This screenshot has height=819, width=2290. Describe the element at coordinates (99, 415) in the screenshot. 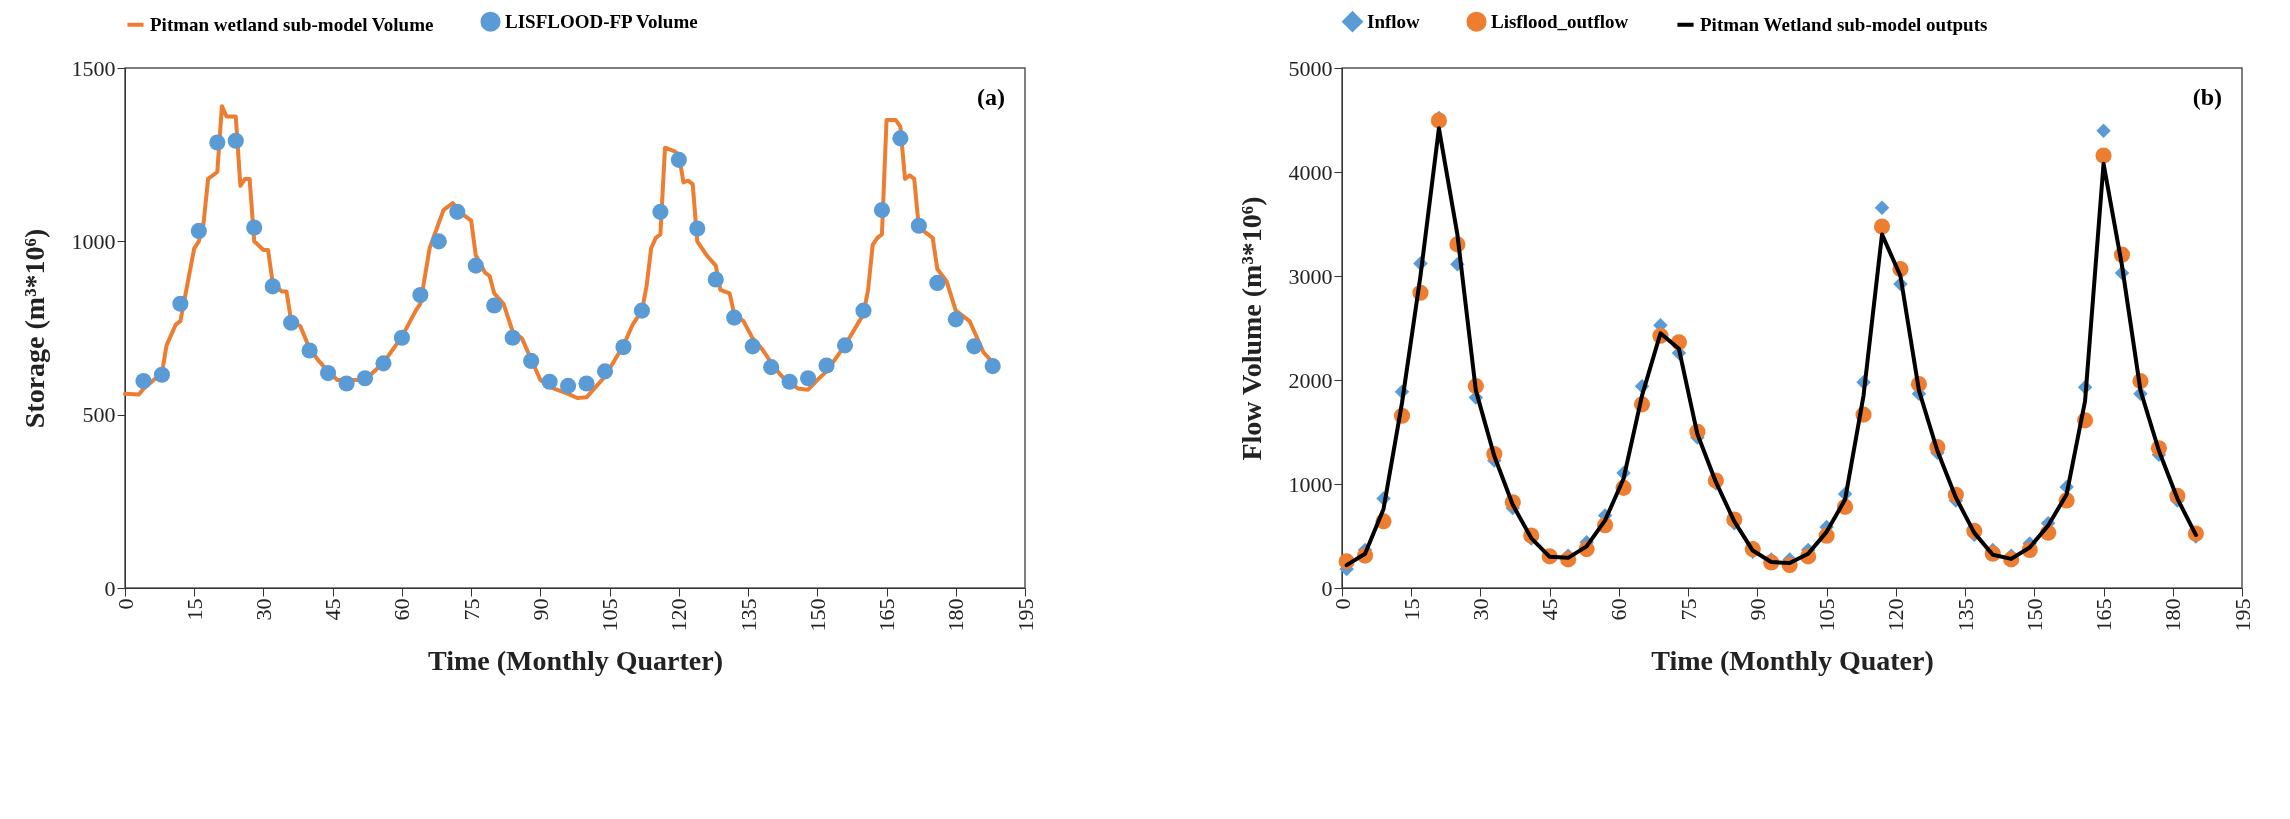

I see `y-tick-label: 500` at that location.